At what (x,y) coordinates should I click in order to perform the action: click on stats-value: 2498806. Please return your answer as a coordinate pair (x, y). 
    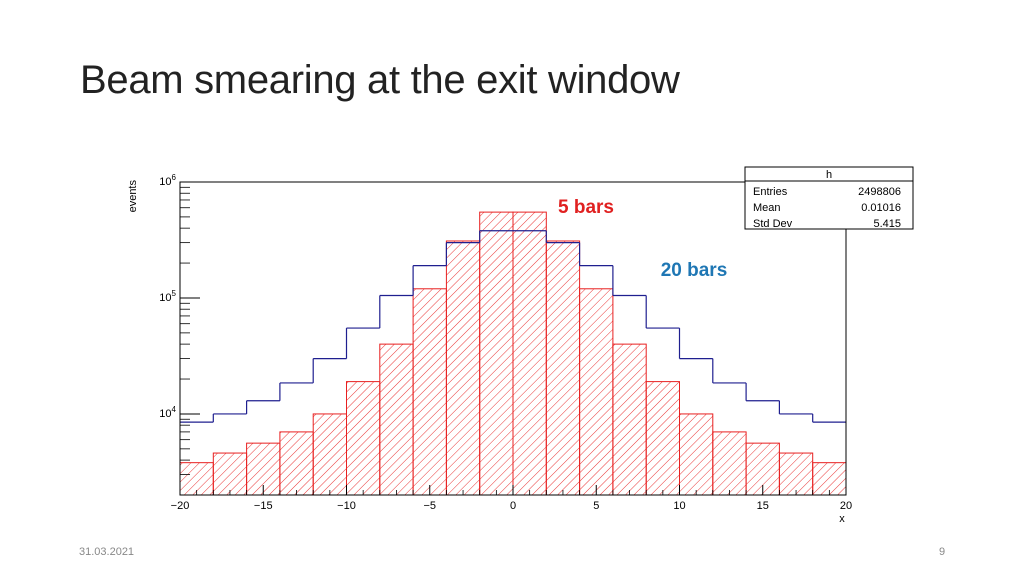
    Looking at the image, I should click on (879, 192).